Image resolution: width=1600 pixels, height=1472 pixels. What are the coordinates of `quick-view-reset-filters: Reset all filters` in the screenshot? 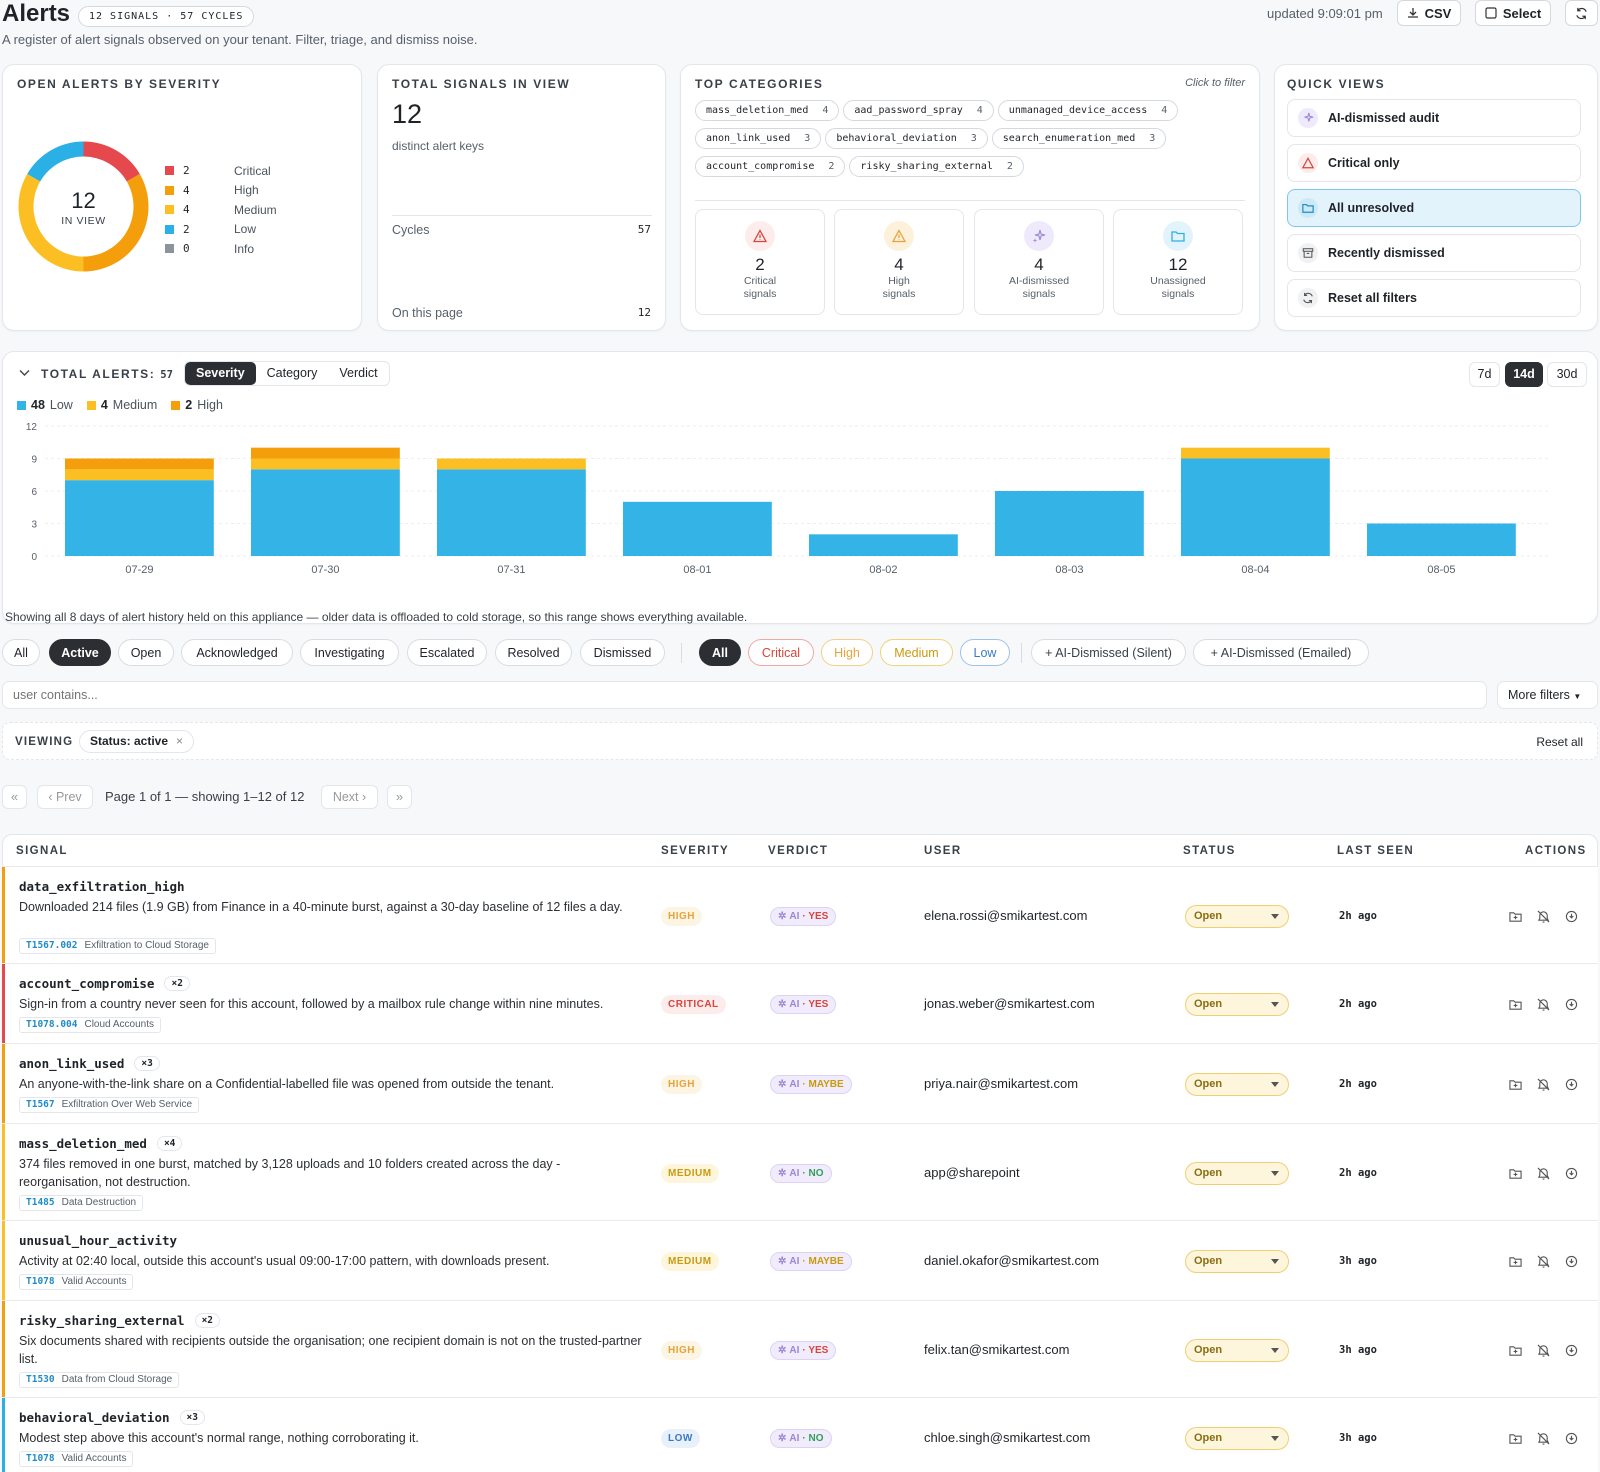 It's located at (1434, 298).